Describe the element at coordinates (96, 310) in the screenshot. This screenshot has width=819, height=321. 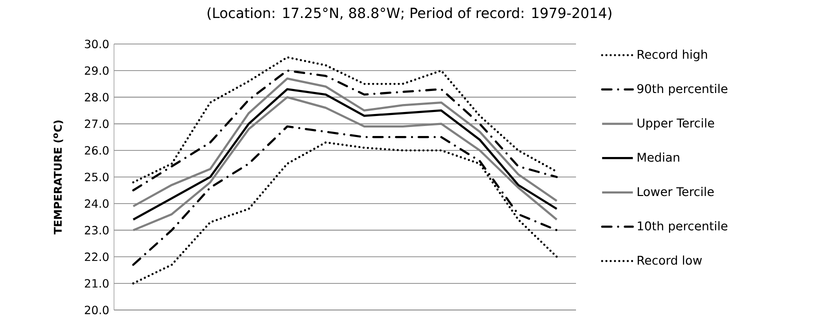
I see `y-tick-label: 20.0` at that location.